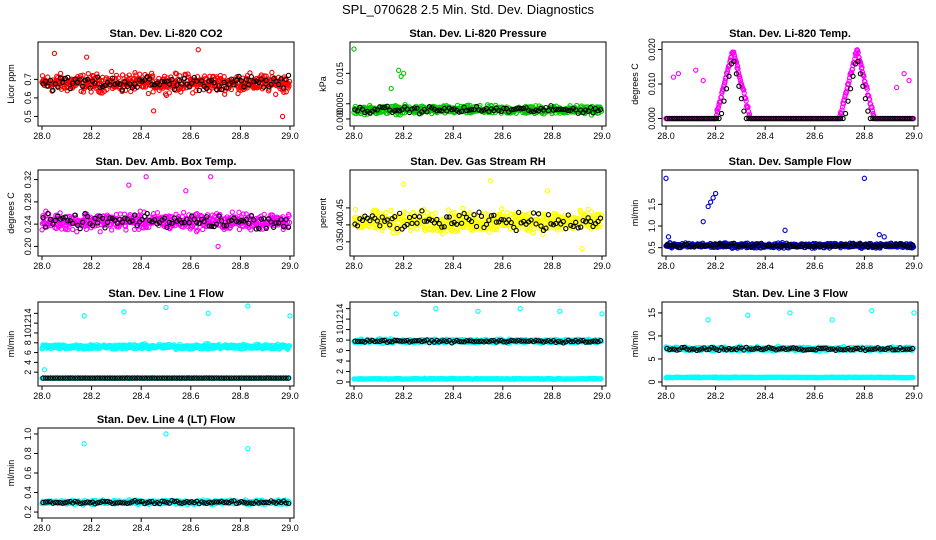 The width and height of the screenshot is (936, 540). Describe the element at coordinates (241, 396) in the screenshot. I see `x-tick-label: 28.8` at that location.